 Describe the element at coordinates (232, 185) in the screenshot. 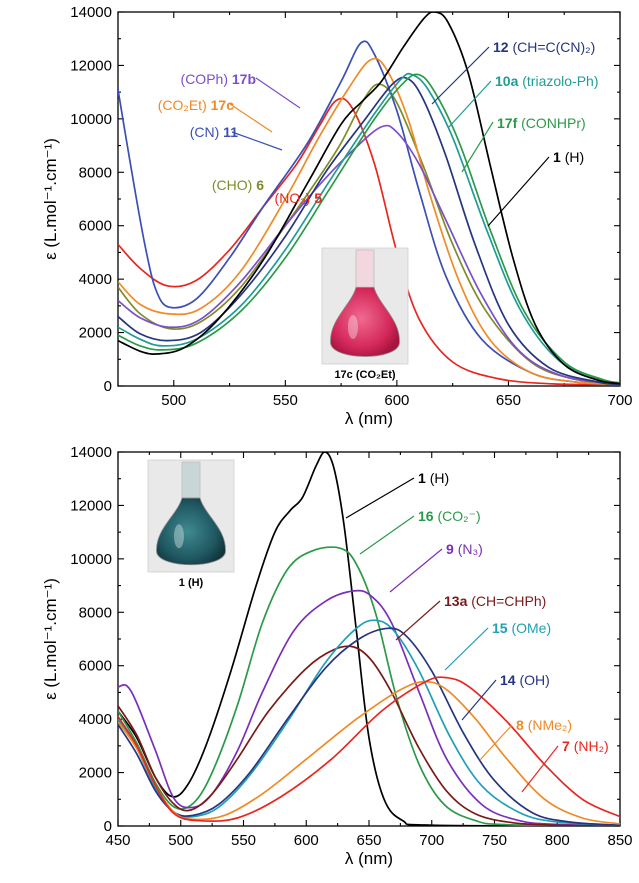

I see `series-substituent: (CHO)` at that location.